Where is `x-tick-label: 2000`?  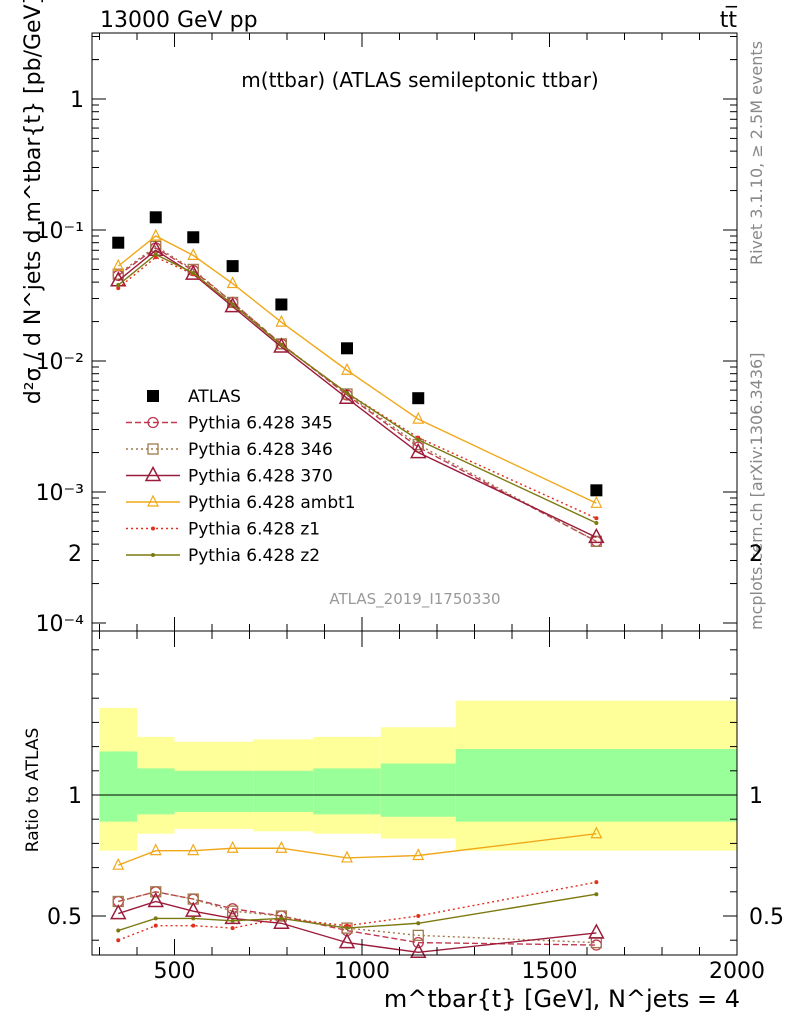 x-tick-label: 2000 is located at coordinates (737, 971).